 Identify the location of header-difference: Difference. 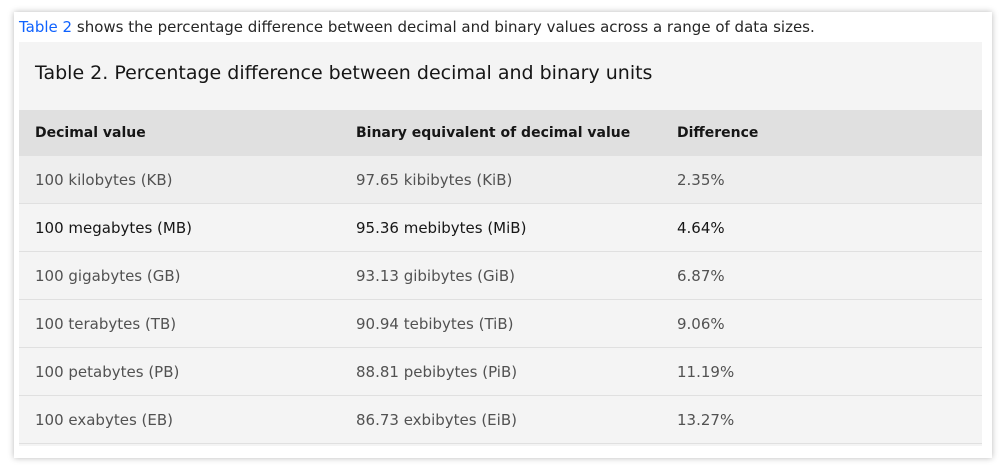
(821, 133).